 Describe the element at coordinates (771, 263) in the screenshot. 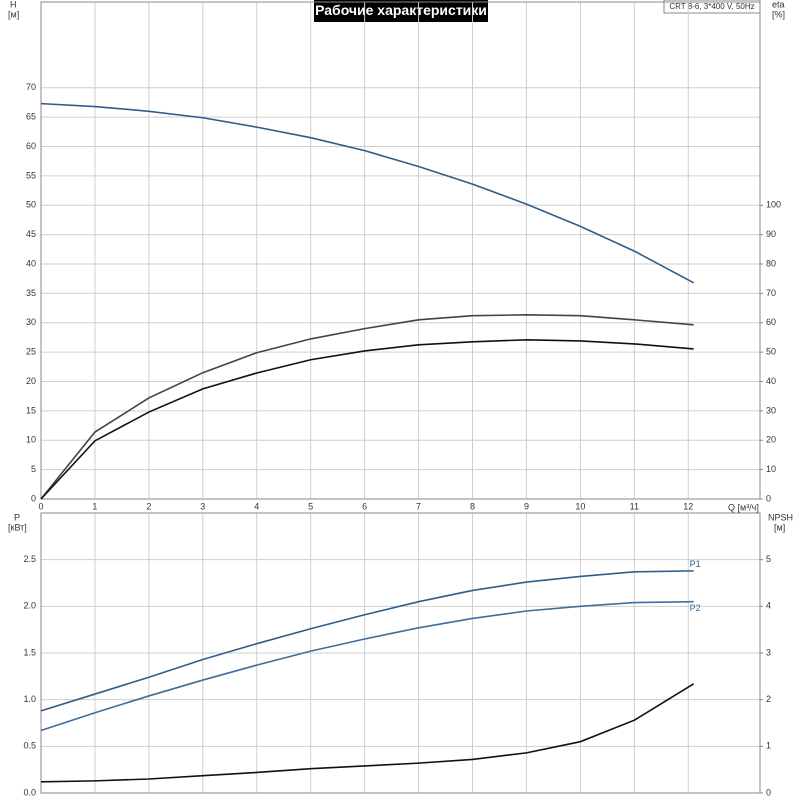

I see `y2-tick-label: 80` at that location.